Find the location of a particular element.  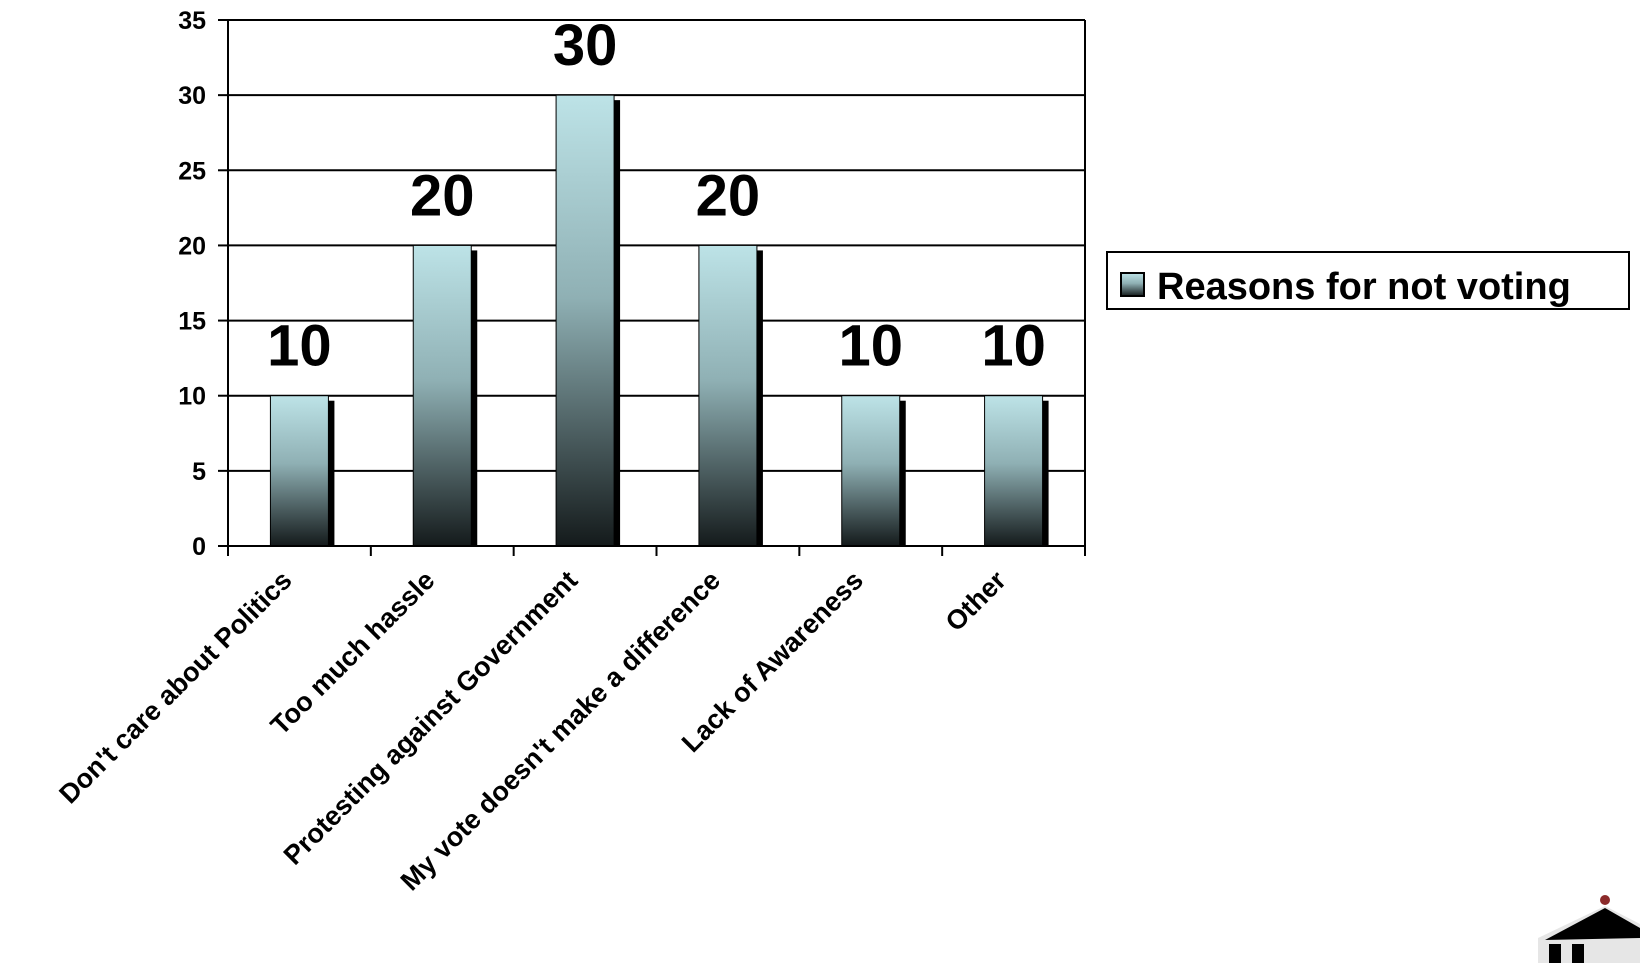

legend: Reasons for not voting is located at coordinates (1368, 280).